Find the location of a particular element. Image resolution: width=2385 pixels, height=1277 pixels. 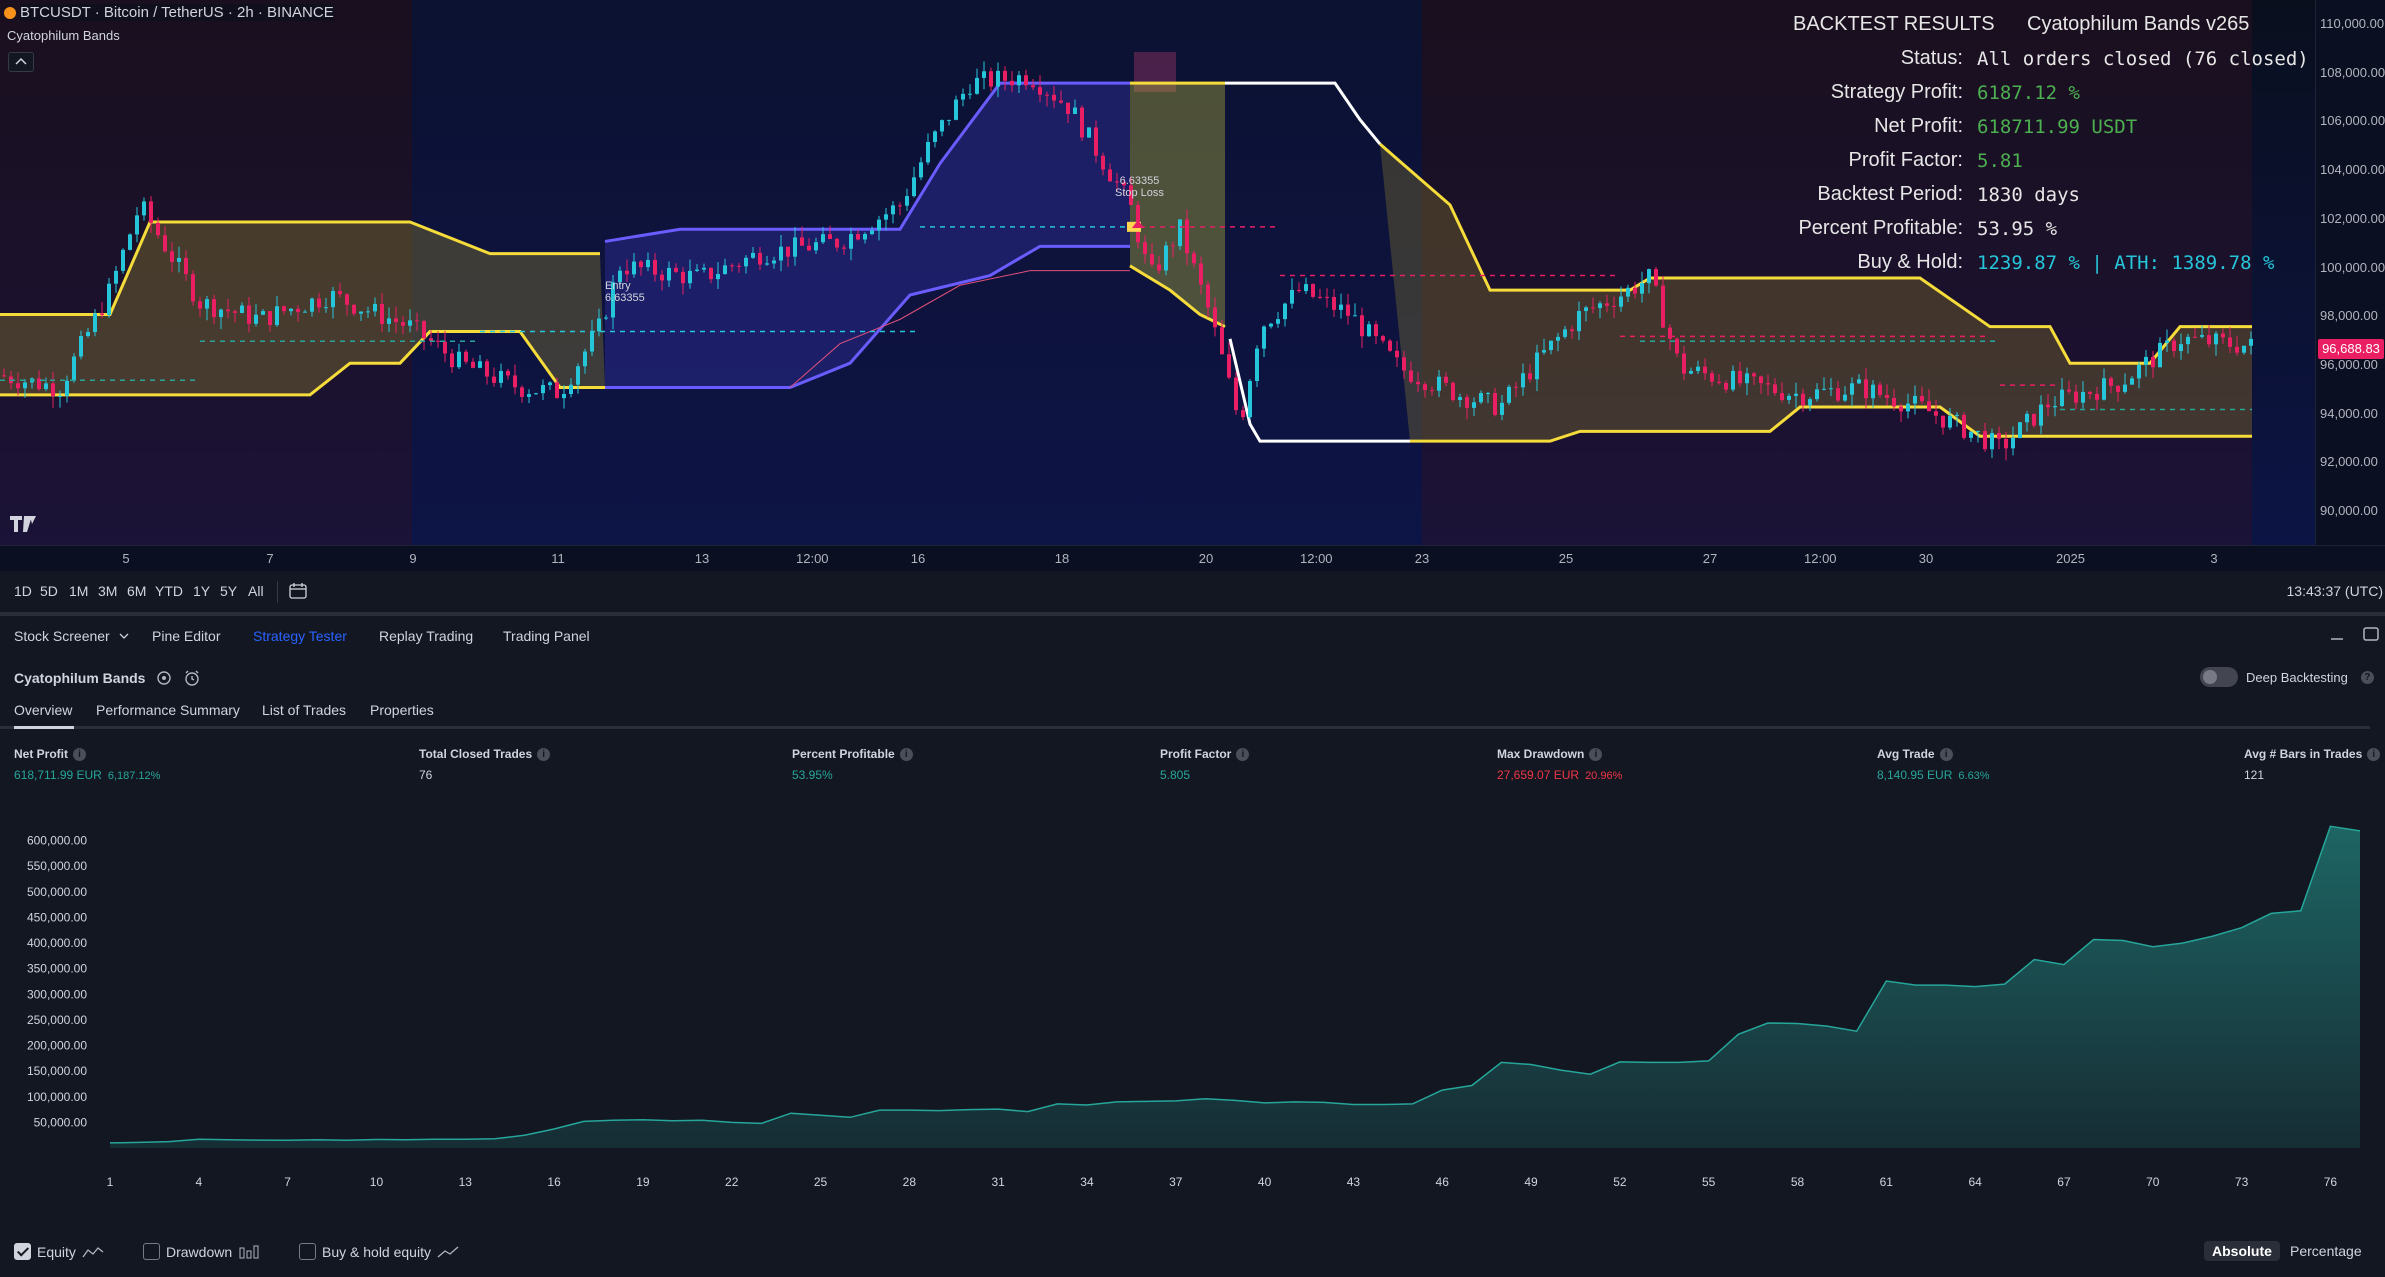

subtab-performance-summary: Performance Summary is located at coordinates (168, 710).